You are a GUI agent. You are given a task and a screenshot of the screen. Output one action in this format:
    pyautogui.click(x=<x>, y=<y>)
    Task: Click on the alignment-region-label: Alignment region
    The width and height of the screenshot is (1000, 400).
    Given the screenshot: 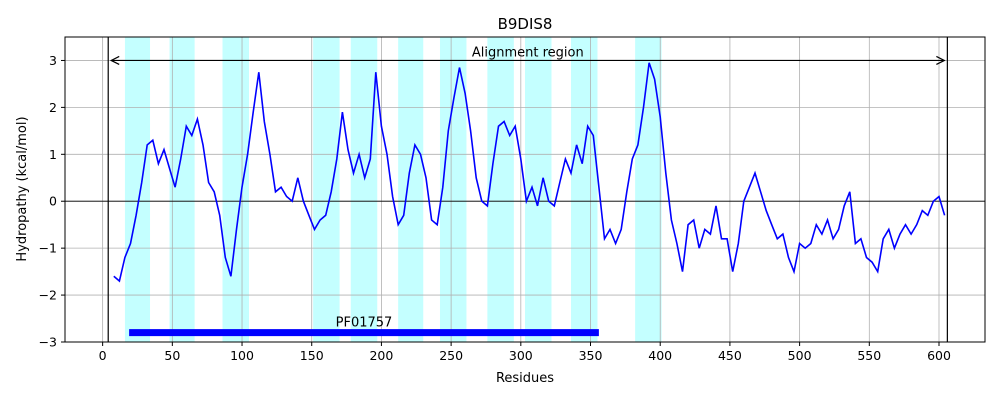 What is the action you would take?
    pyautogui.click(x=528, y=52)
    